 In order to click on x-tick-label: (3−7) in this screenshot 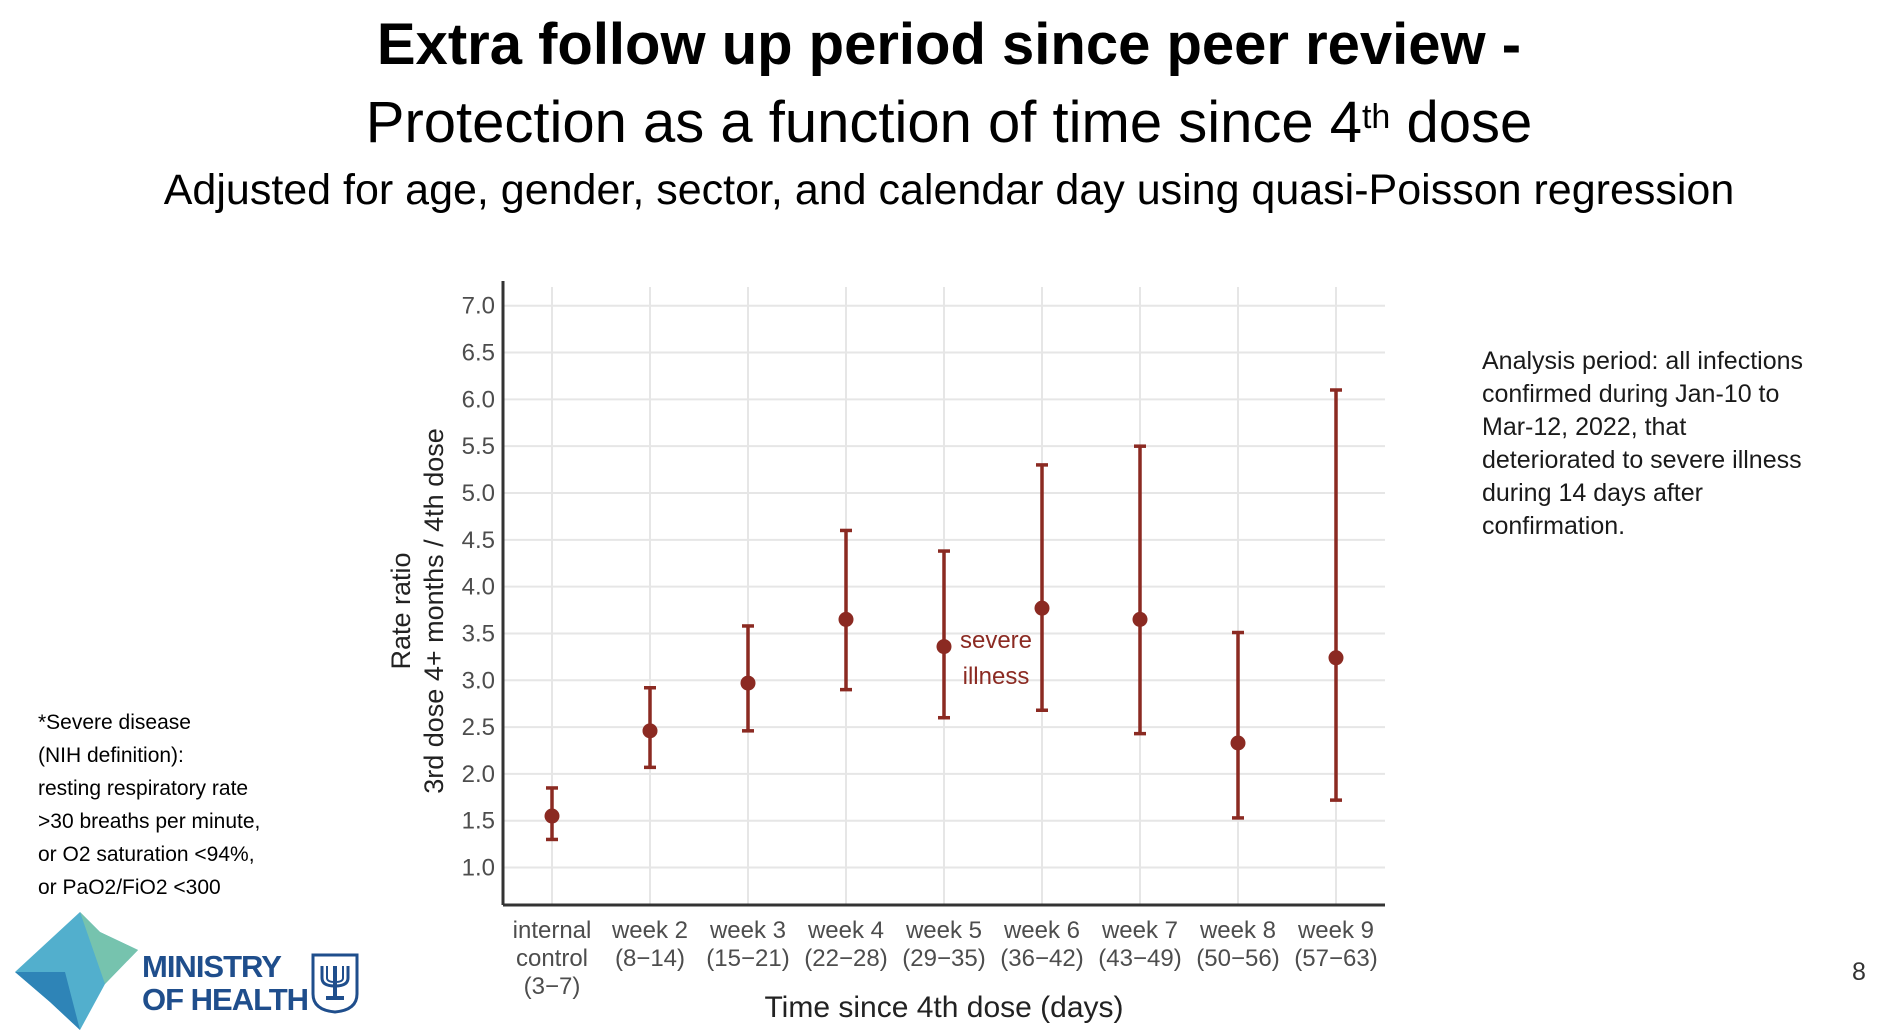, I will do `click(552, 986)`.